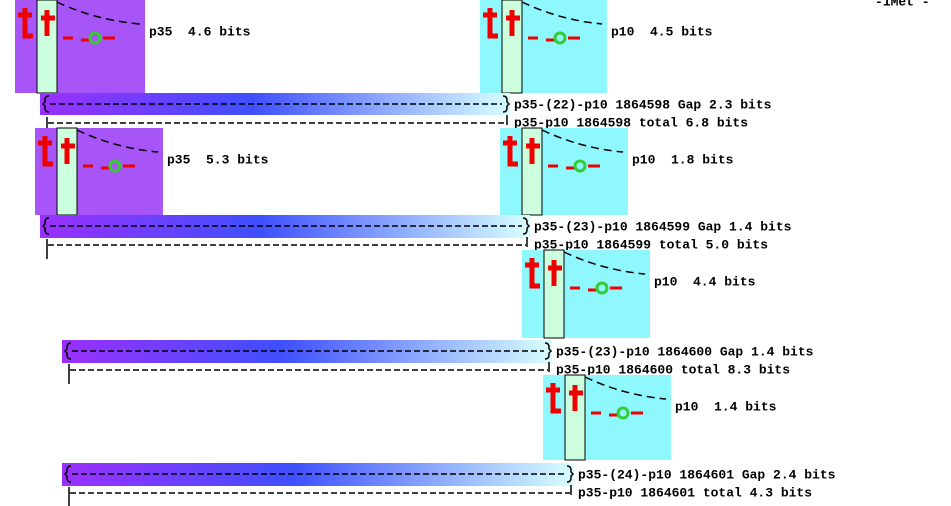 The height and width of the screenshot is (506, 951). What do you see at coordinates (631, 122) in the screenshot?
I see `total-label: p35-p10 1864598 total 6.8 bits` at bounding box center [631, 122].